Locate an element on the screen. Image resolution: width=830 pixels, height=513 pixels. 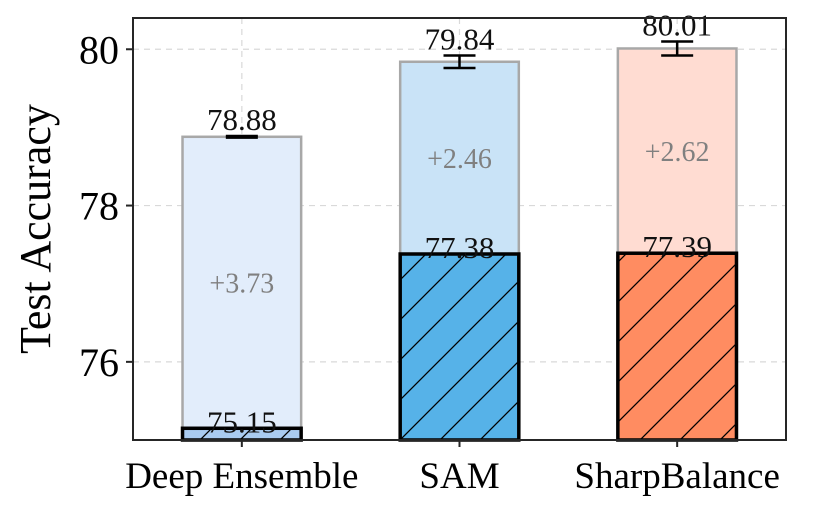
base-value-label-0: 75.15 is located at coordinates (242, 421).